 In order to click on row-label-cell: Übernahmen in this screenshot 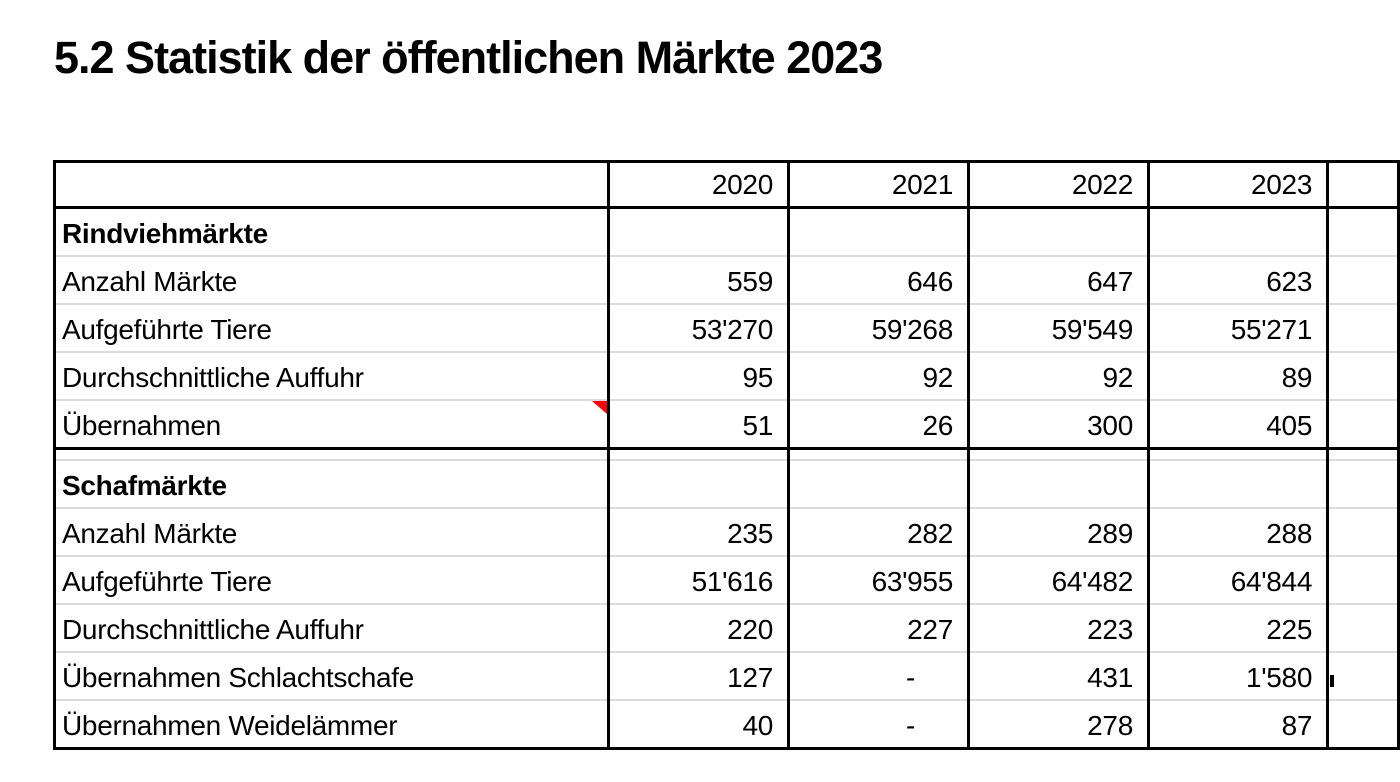, I will do `click(332, 425)`.